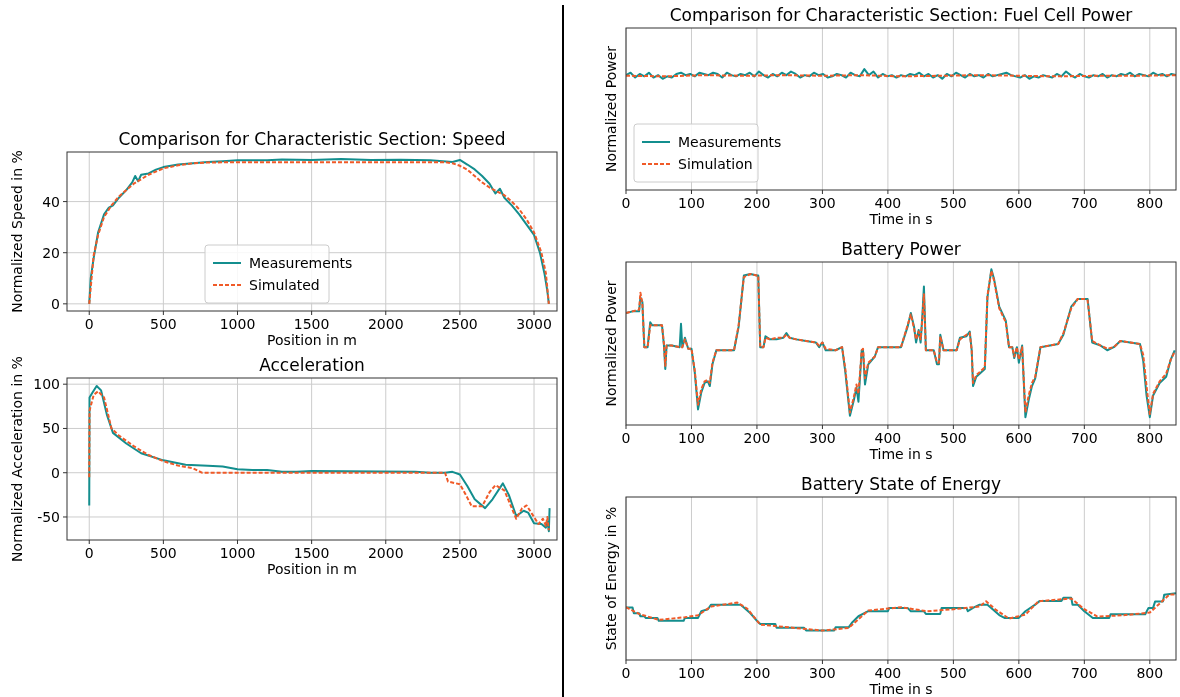 The width and height of the screenshot is (1180, 697). What do you see at coordinates (51, 428) in the screenshot?
I see `y-tick-label: 50` at bounding box center [51, 428].